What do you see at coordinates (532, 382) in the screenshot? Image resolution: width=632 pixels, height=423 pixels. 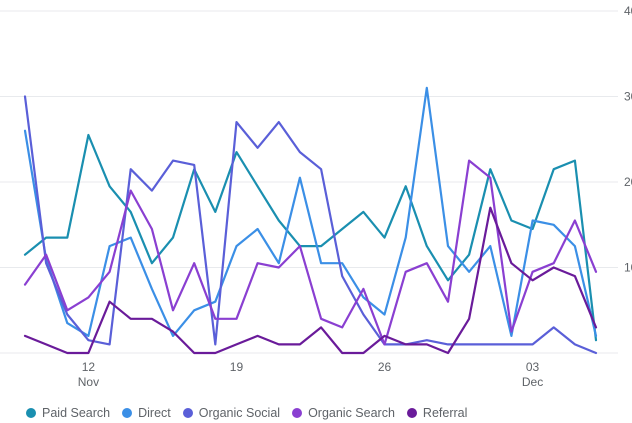 I see `x-tick-month-label: Dec` at bounding box center [532, 382].